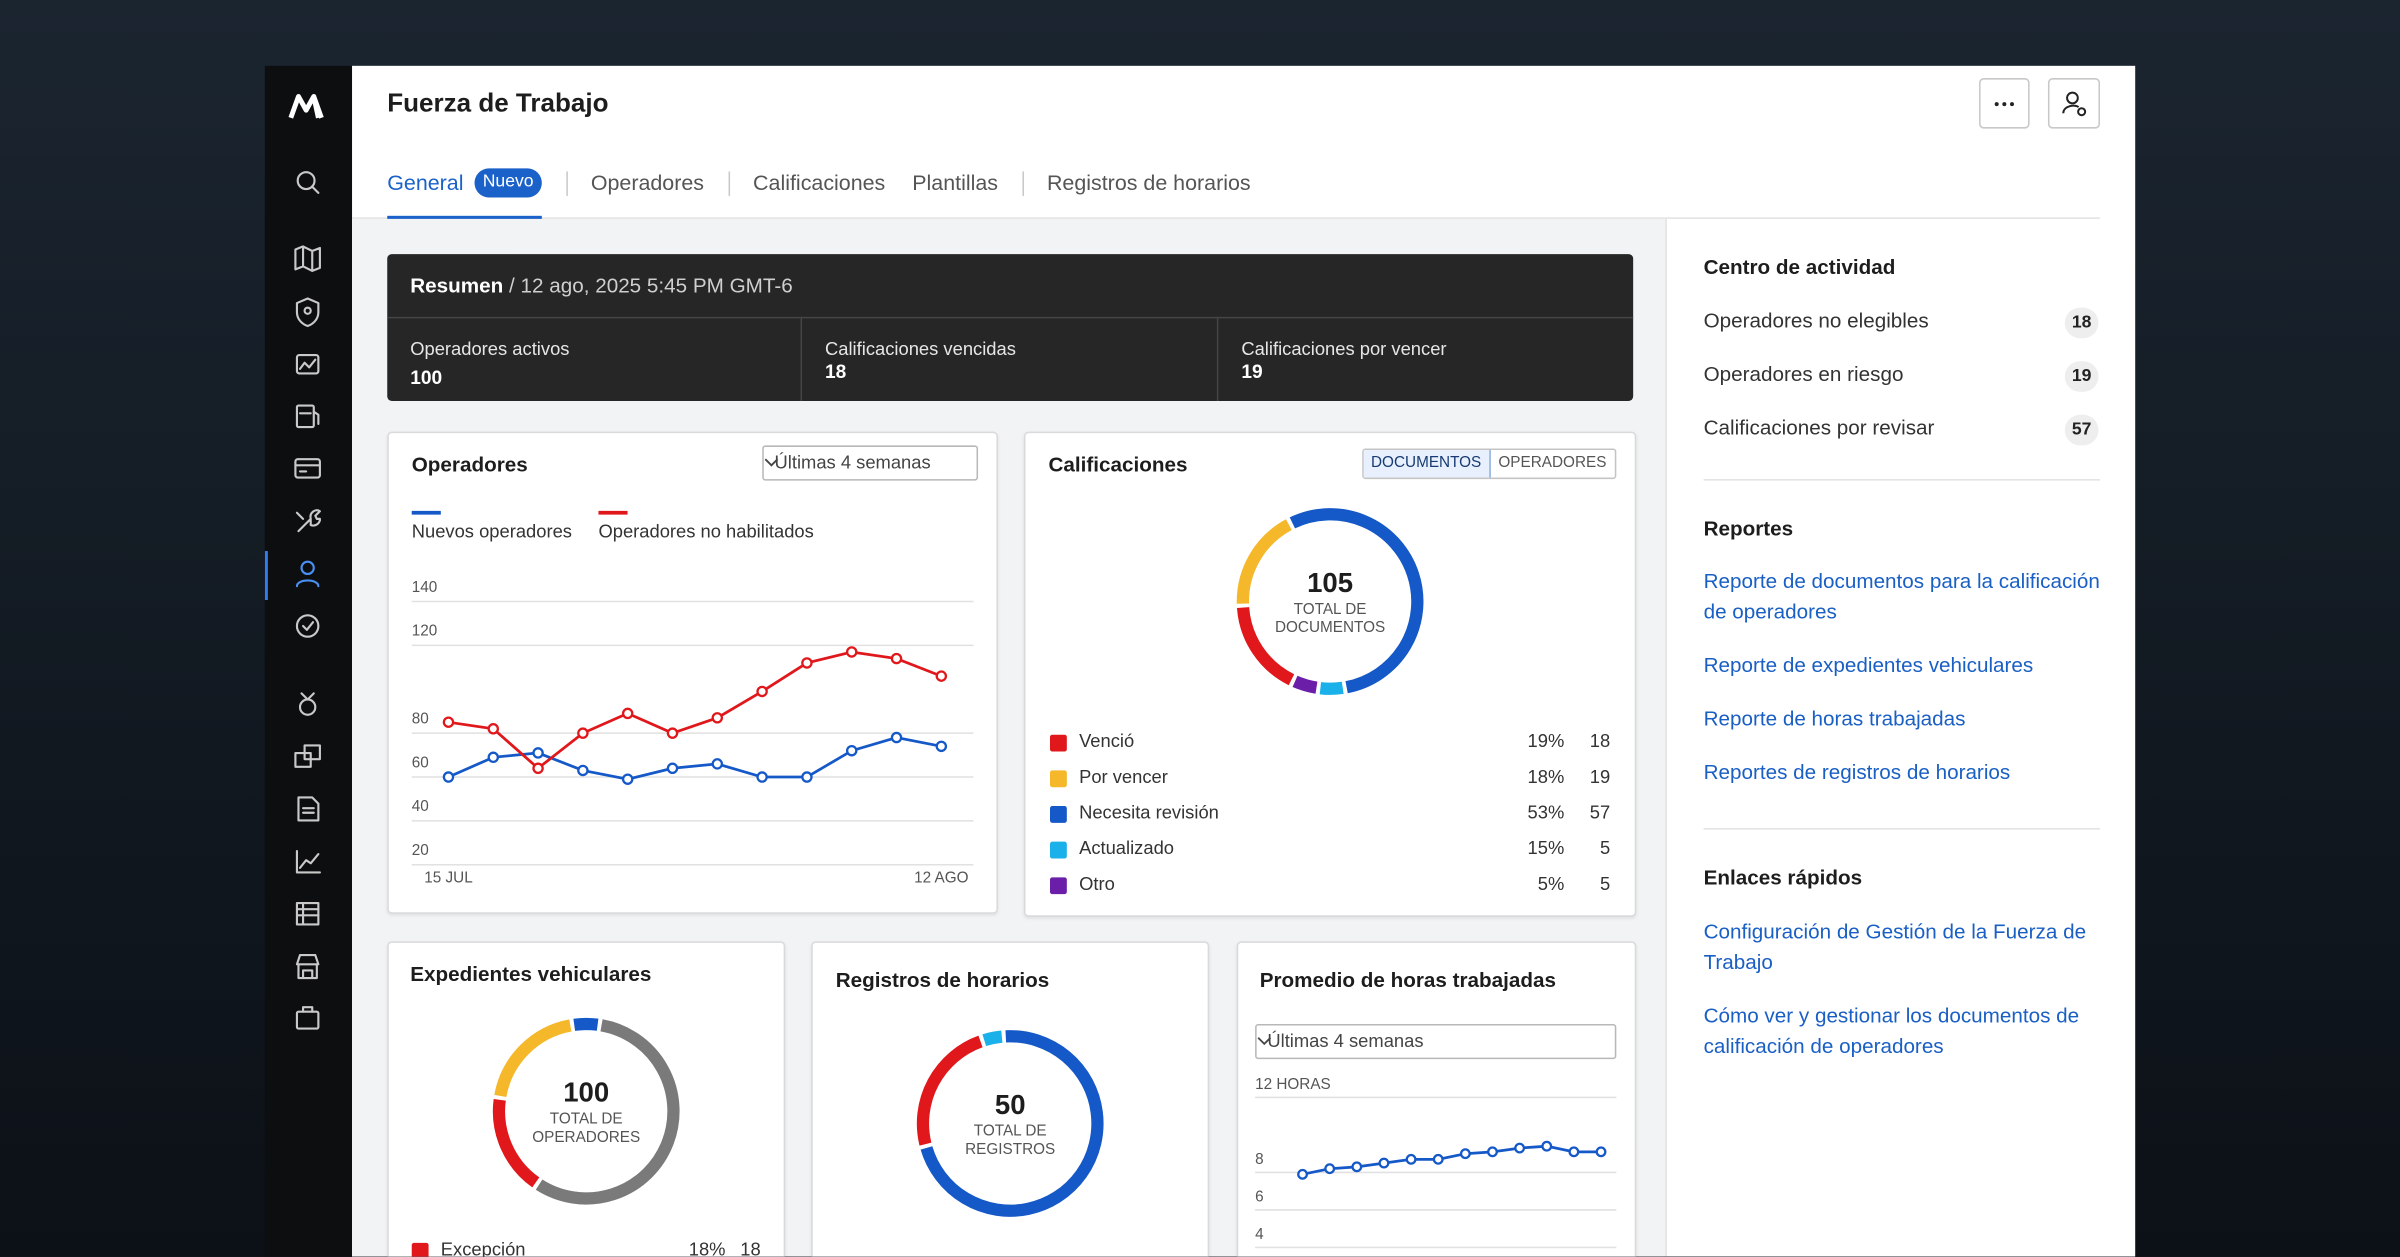 This screenshot has height=1257, width=2400. Describe the element at coordinates (498, 103) in the screenshot. I see `page-title: Fuerza de Trabajo` at that location.